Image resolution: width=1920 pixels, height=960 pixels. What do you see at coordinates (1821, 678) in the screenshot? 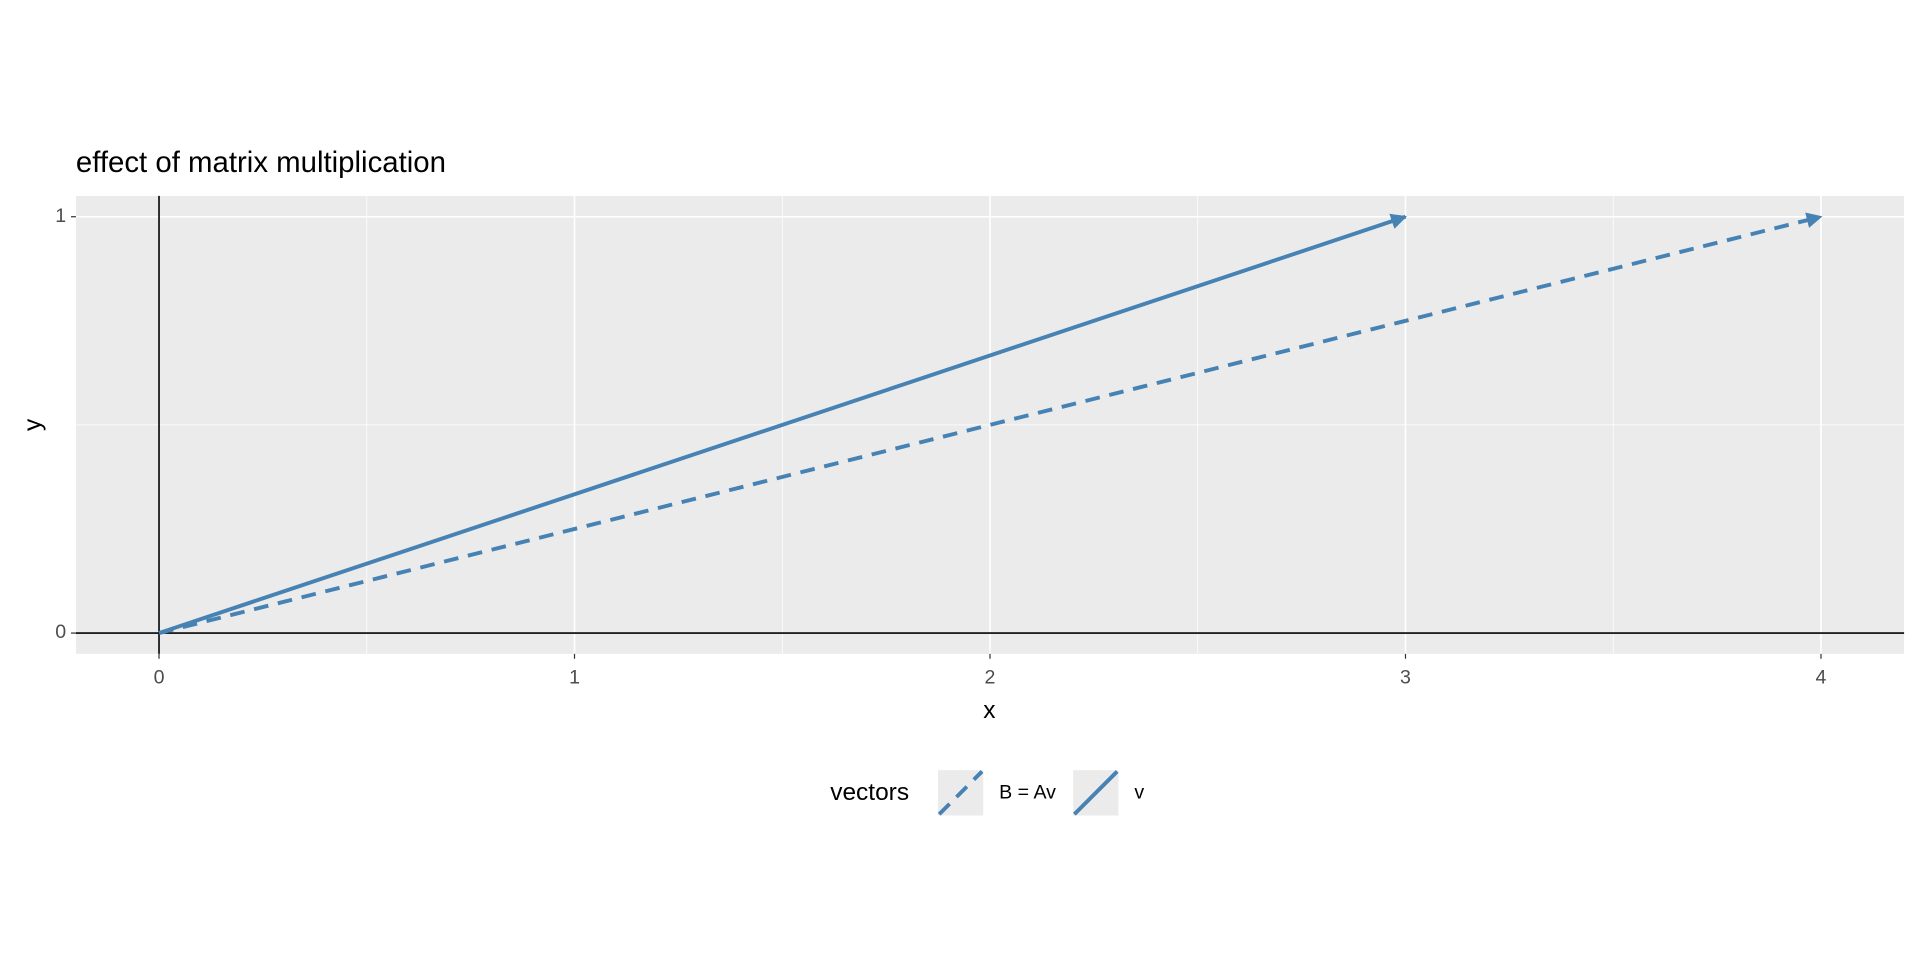
I see `x-tick-label: 4` at bounding box center [1821, 678].